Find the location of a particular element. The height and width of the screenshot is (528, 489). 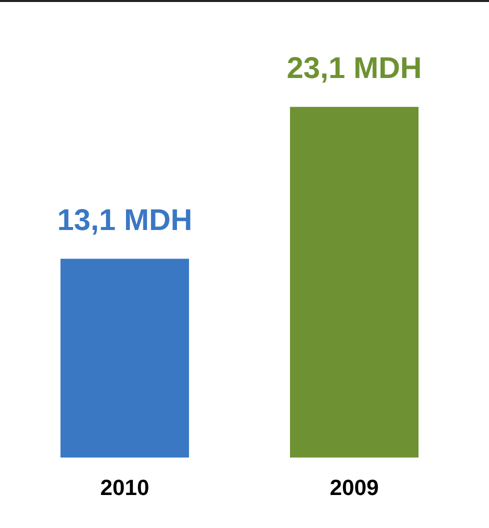

x-tick-label: 2010 is located at coordinates (125, 487).